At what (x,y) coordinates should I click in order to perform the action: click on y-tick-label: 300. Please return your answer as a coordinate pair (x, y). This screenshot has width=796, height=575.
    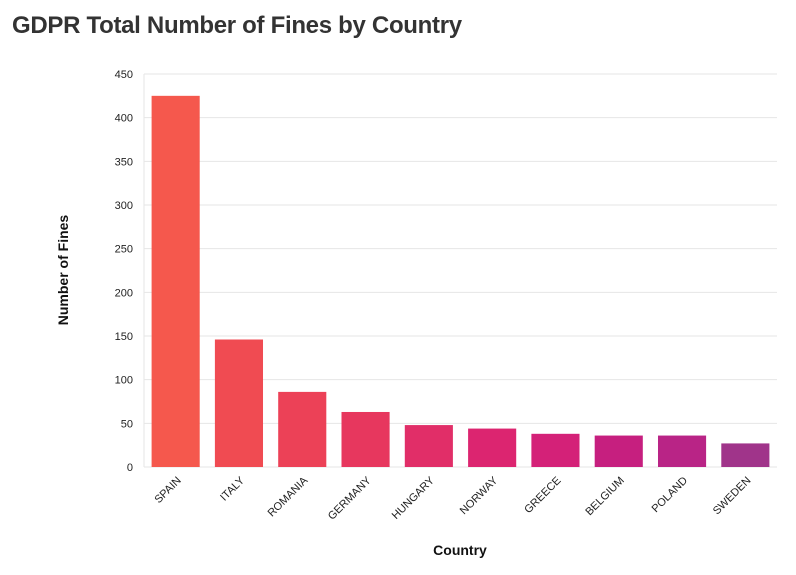
    Looking at the image, I should click on (124, 206).